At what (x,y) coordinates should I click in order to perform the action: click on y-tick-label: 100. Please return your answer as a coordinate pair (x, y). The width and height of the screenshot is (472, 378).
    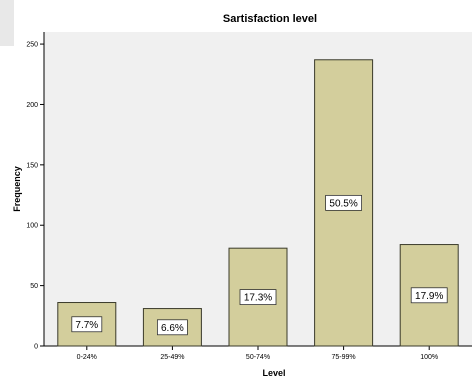
    Looking at the image, I should click on (32, 226).